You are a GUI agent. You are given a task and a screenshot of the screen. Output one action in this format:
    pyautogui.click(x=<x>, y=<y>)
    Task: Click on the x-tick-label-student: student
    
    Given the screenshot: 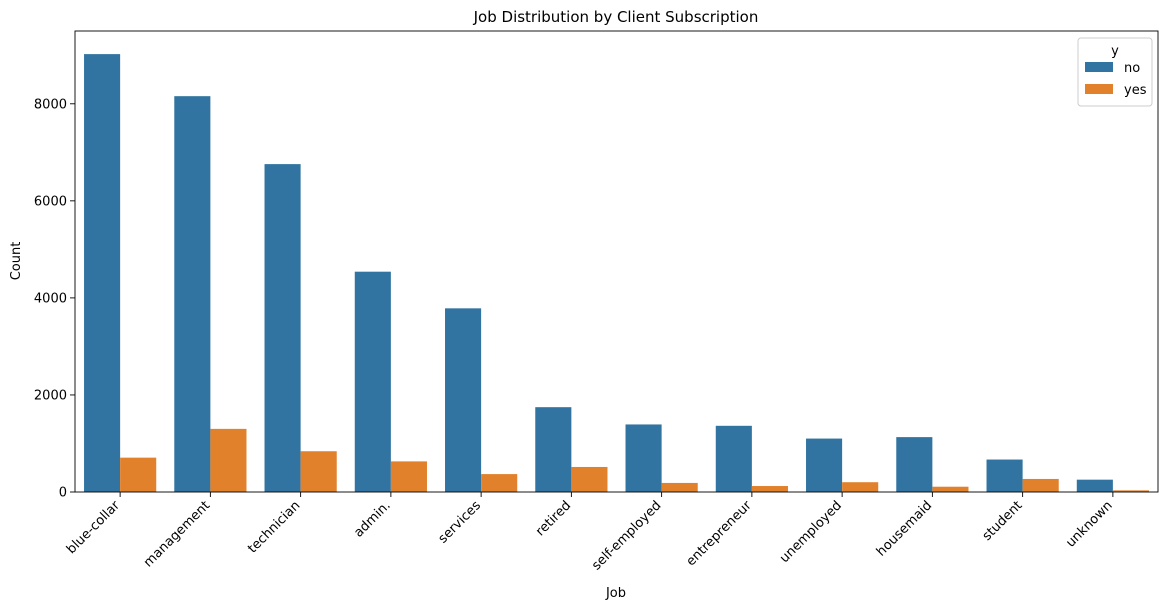 What is the action you would take?
    pyautogui.click(x=1003, y=521)
    